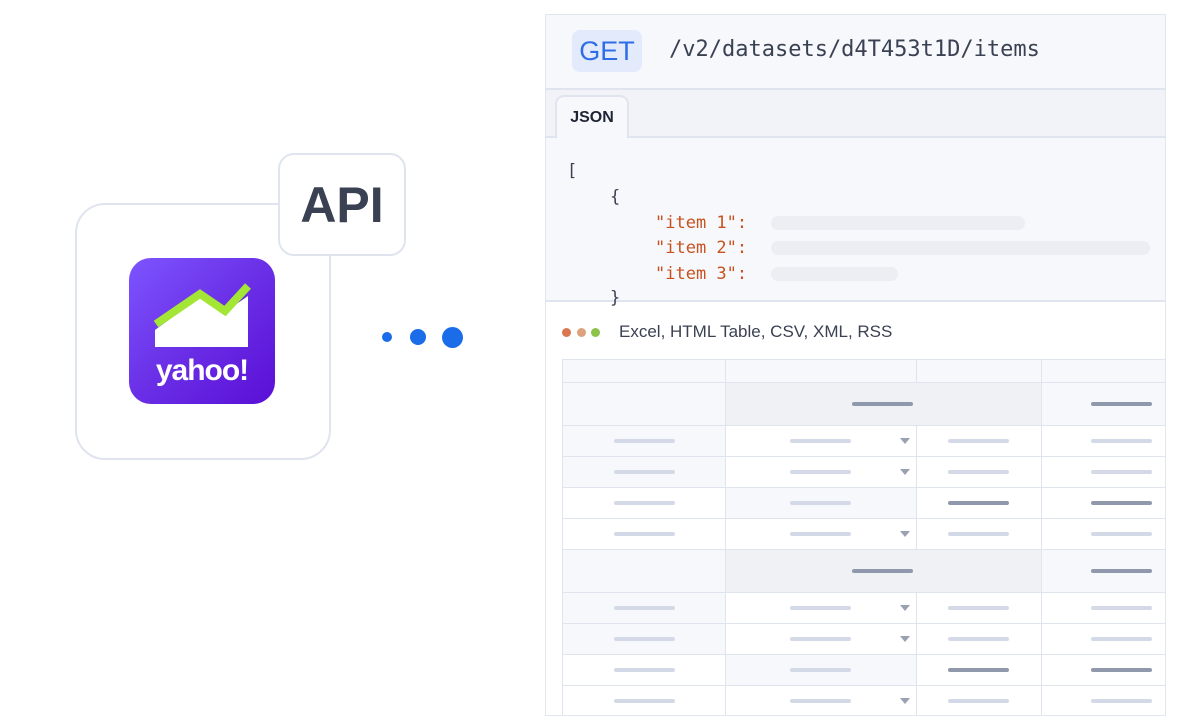 The height and width of the screenshot is (728, 1200). I want to click on json-preview: [ { "item 1": "item 2": "item 3": }, so click(855, 223).